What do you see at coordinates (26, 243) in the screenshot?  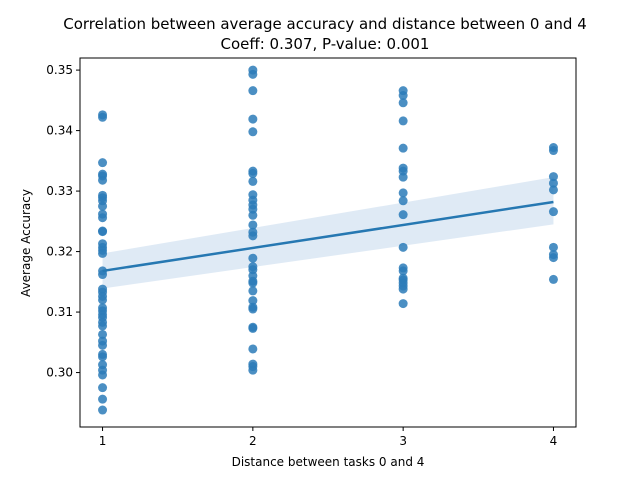 I see `y-axis-label: Average Accuracy` at bounding box center [26, 243].